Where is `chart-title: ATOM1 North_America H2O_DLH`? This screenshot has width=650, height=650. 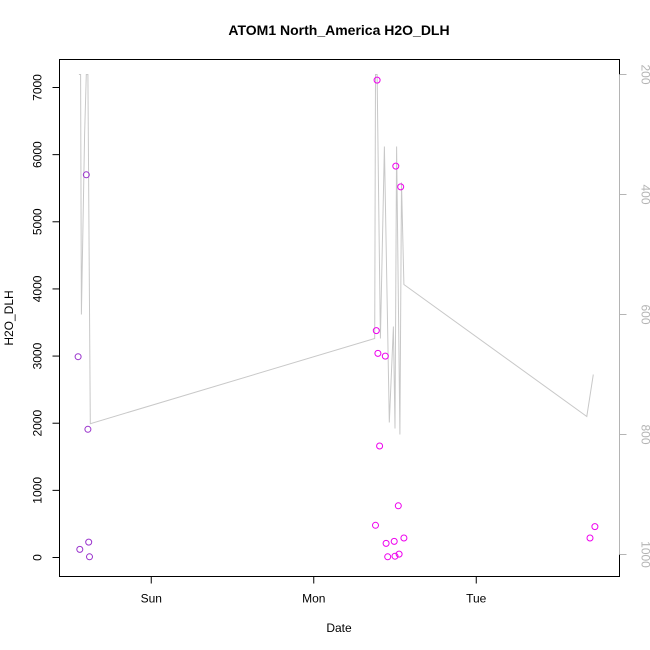
chart-title: ATOM1 North_America H2O_DLH is located at coordinates (338, 30).